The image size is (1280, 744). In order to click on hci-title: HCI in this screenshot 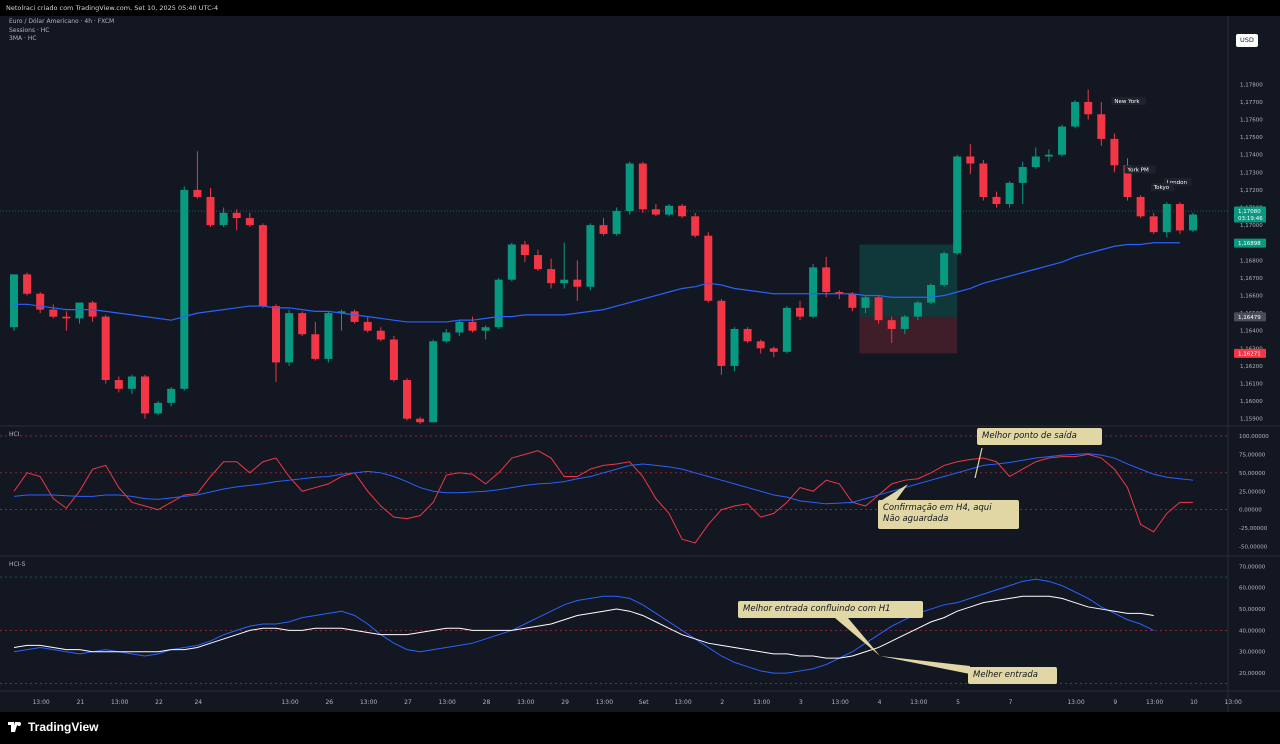, I will do `click(14, 434)`.